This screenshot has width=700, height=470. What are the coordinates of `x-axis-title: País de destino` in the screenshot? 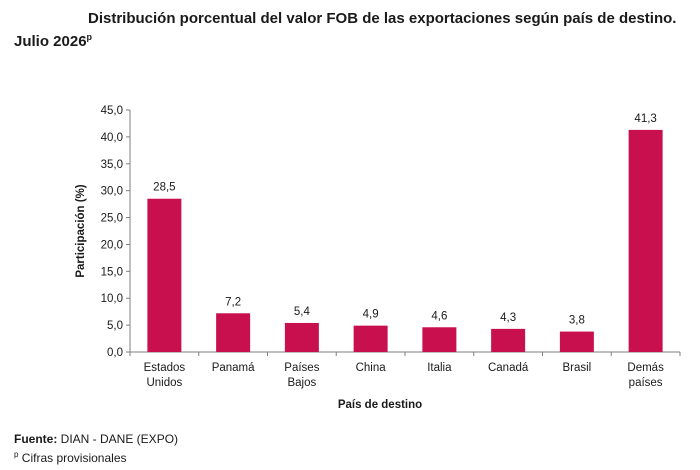 It's located at (380, 405).